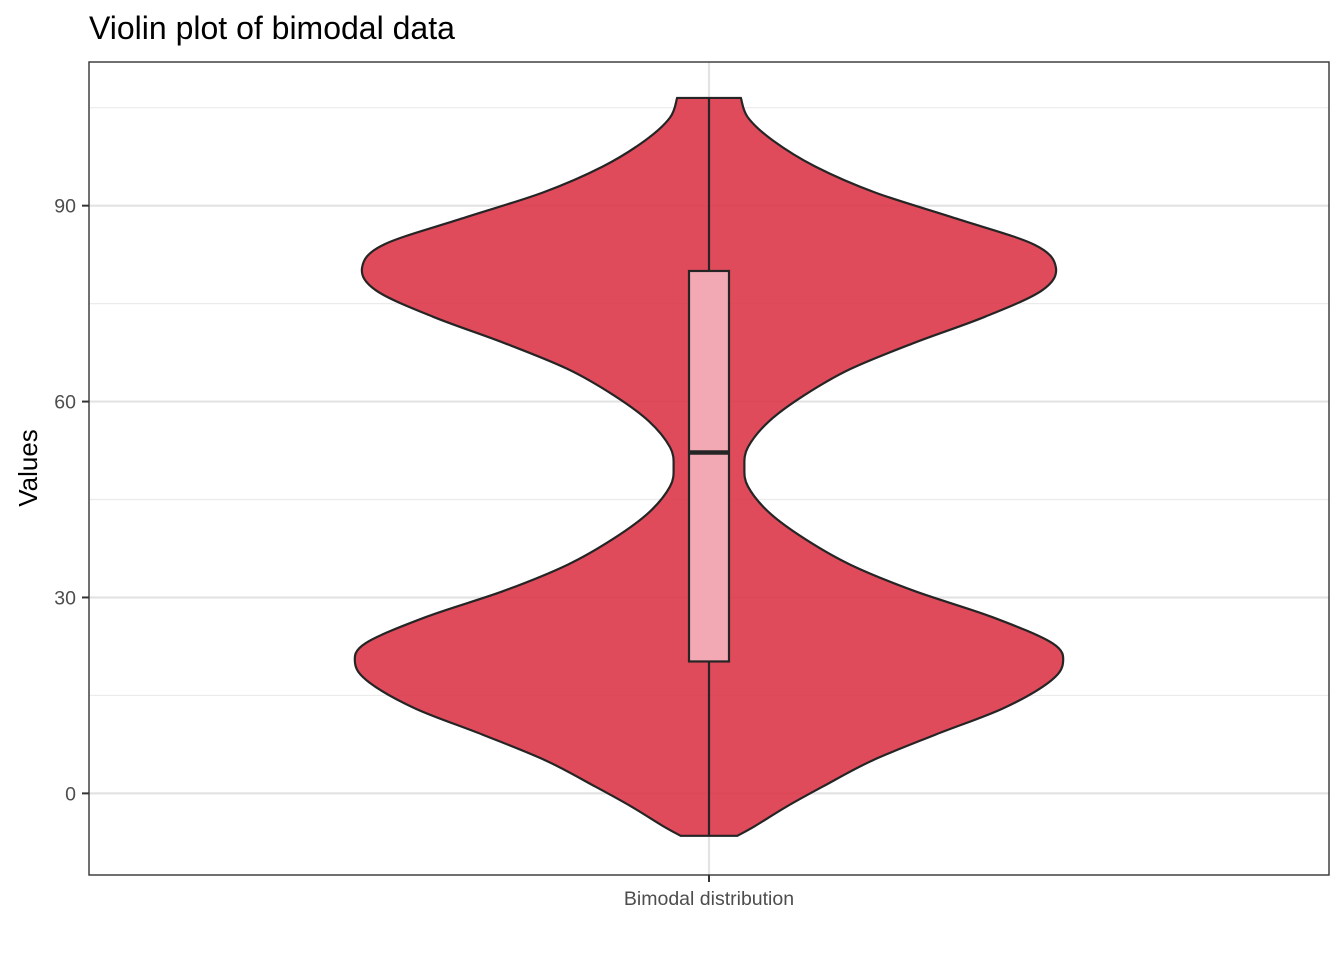  What do you see at coordinates (709, 899) in the screenshot?
I see `x-tick-label: Bimodal distribution` at bounding box center [709, 899].